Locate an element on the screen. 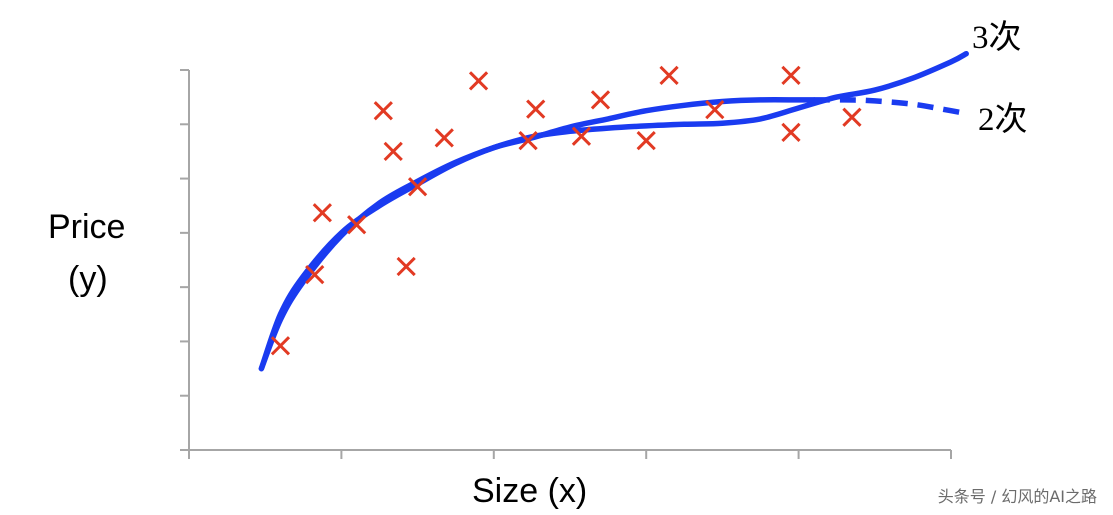 The height and width of the screenshot is (515, 1113). curve-label-2nd-order: 2次 is located at coordinates (1003, 119).